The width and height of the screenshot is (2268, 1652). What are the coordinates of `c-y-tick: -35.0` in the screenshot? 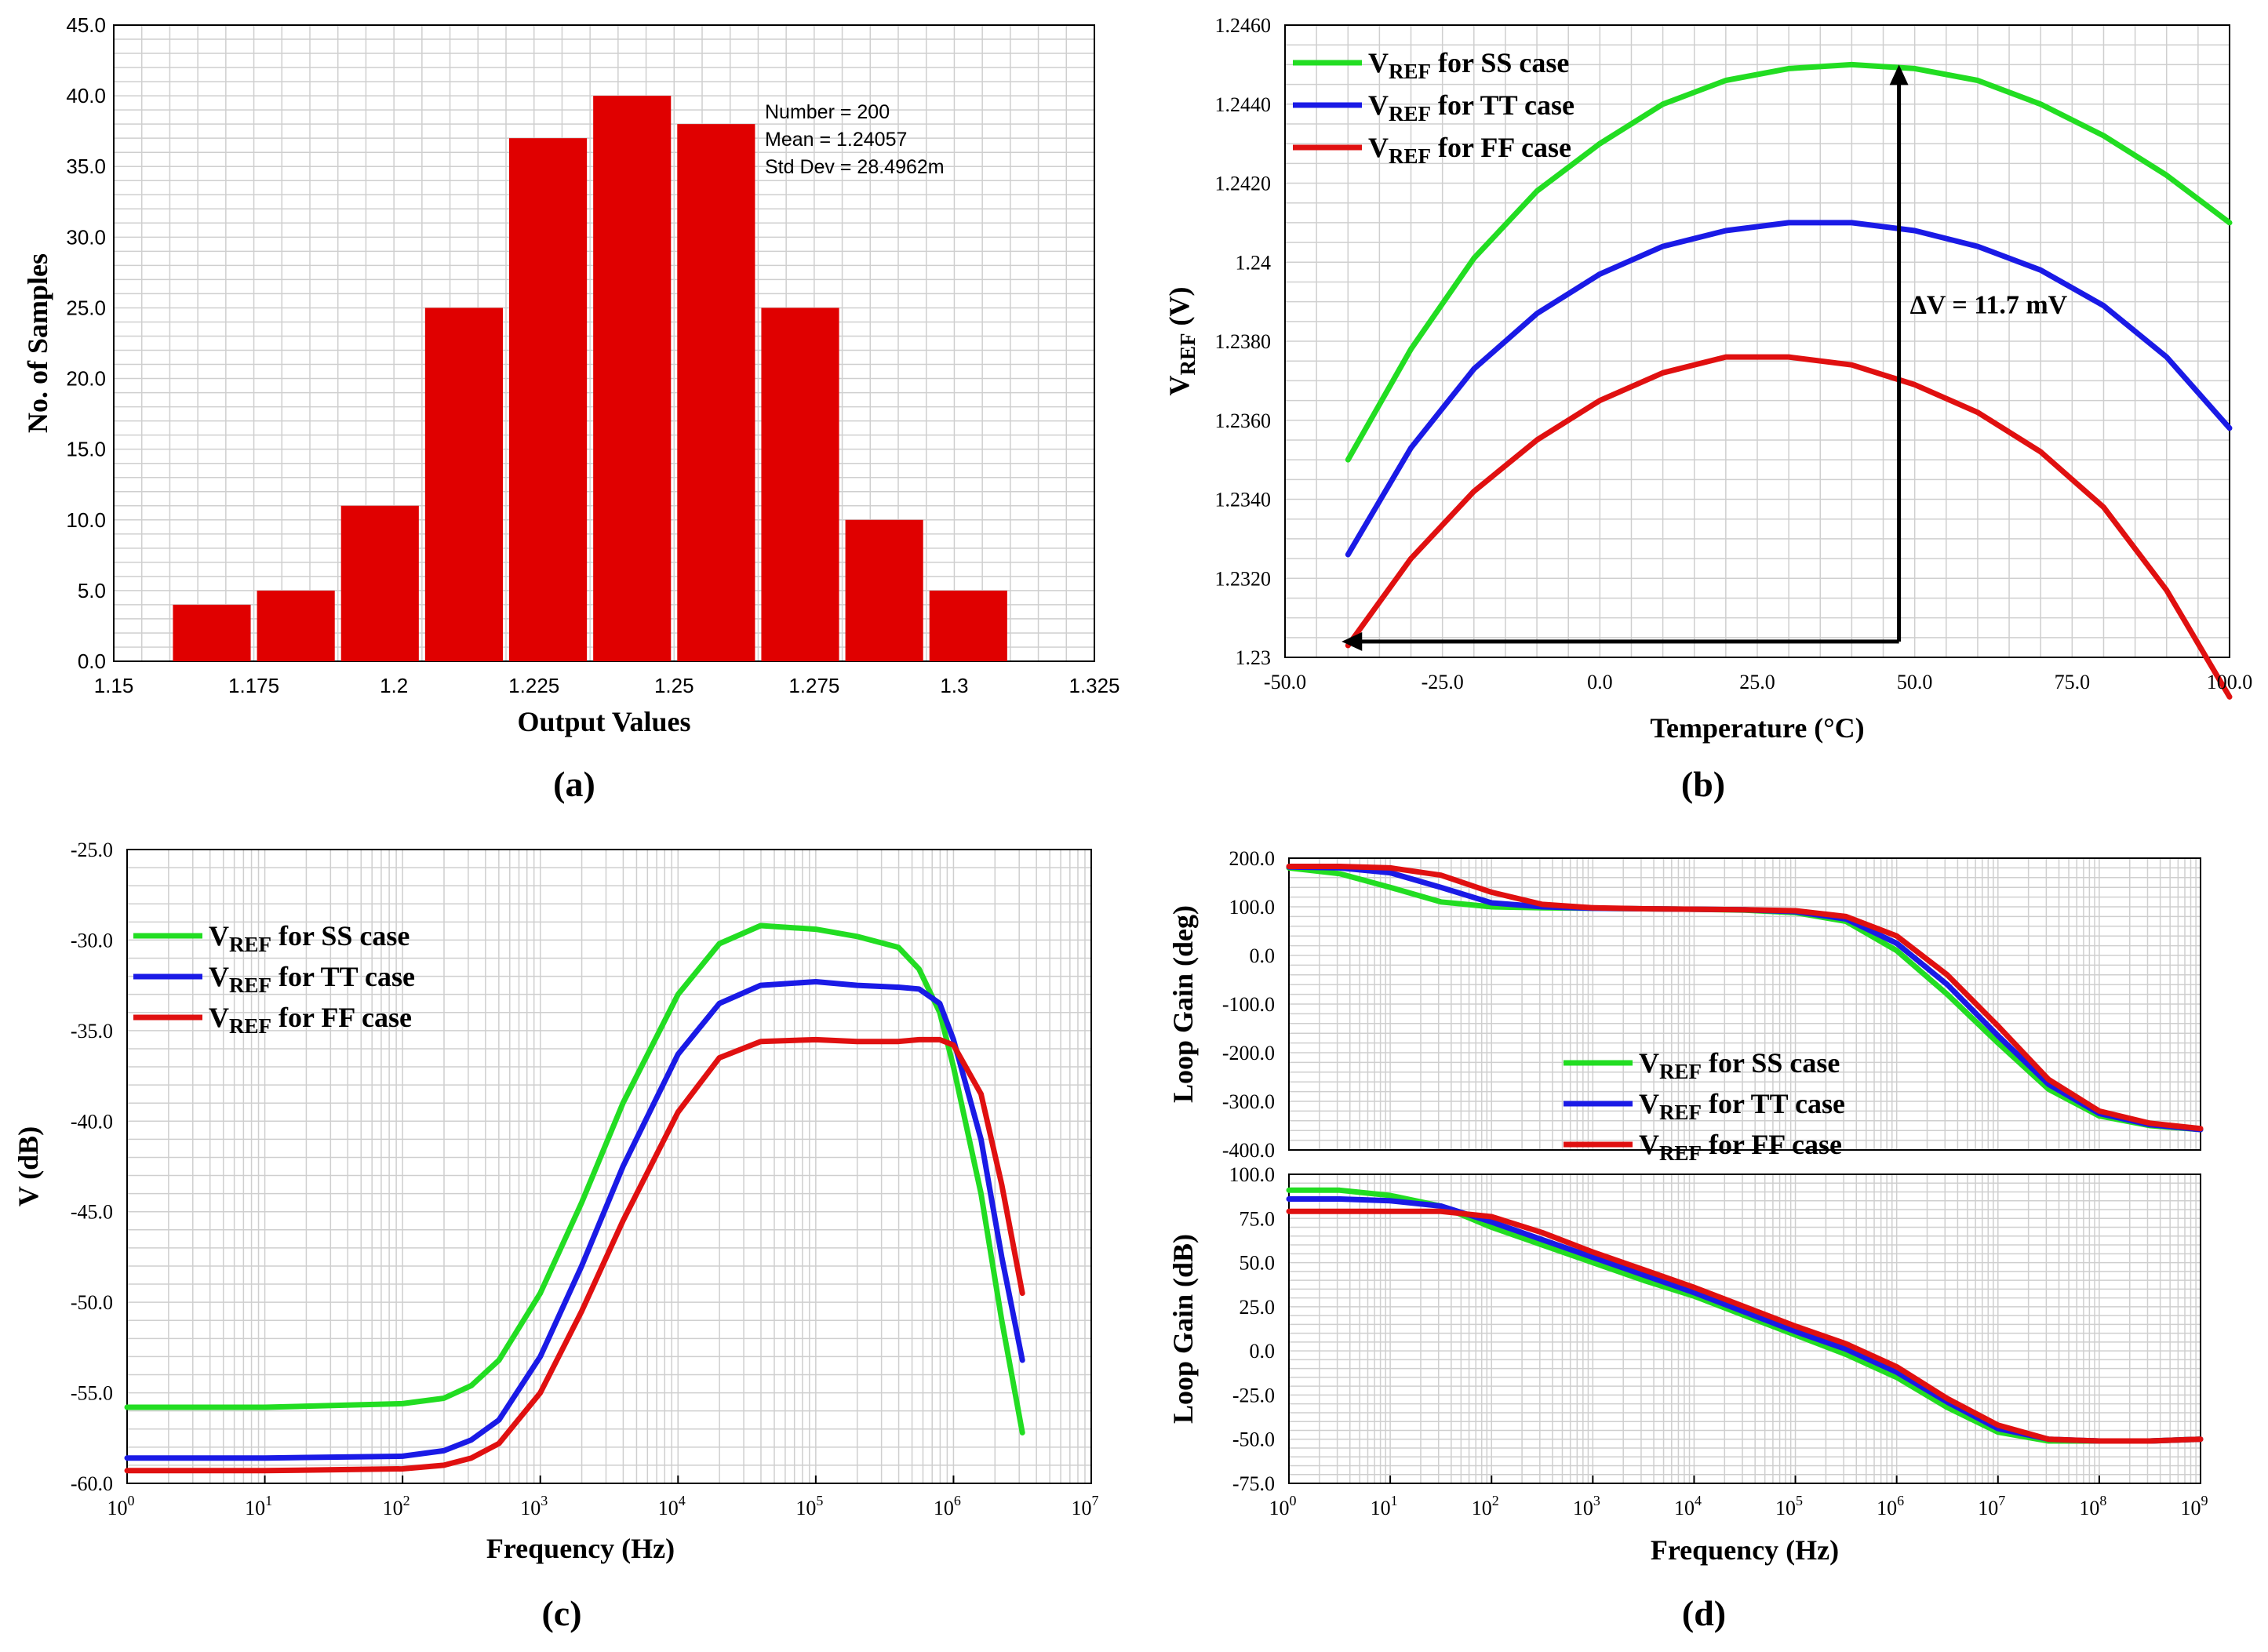 It's located at (92, 1032).